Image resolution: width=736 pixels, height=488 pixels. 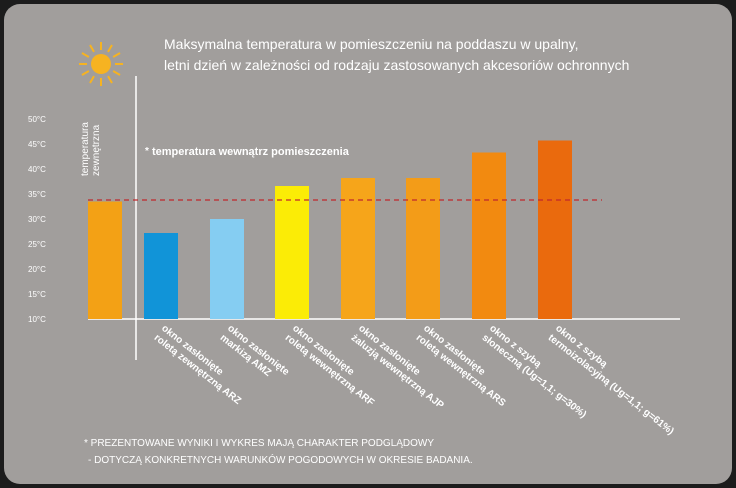 I want to click on y-tick-label: 20°C, so click(x=37, y=269).